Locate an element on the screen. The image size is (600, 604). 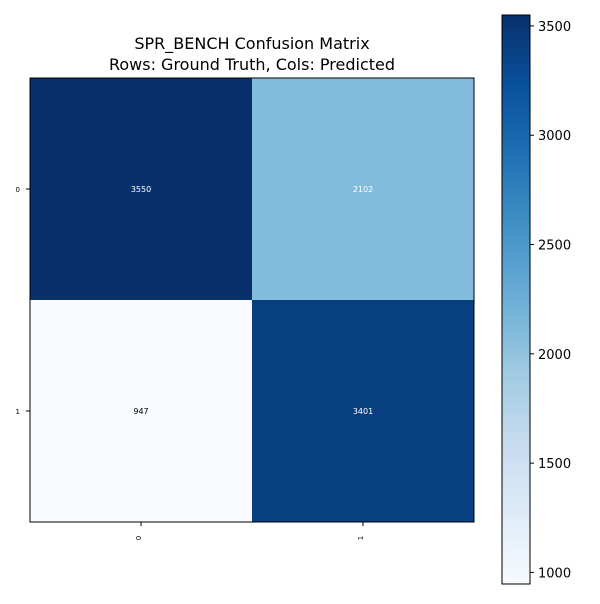
heatmap-cell-r0-c1 is located at coordinates (363, 189).